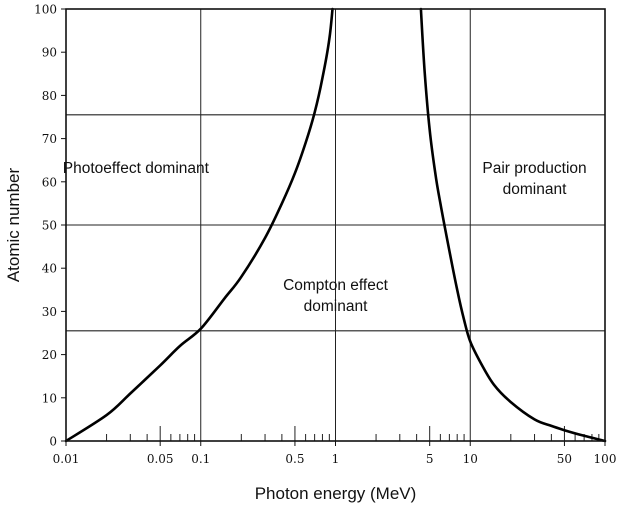  Describe the element at coordinates (53, 442) in the screenshot. I see `y-tick-label: 0` at that location.